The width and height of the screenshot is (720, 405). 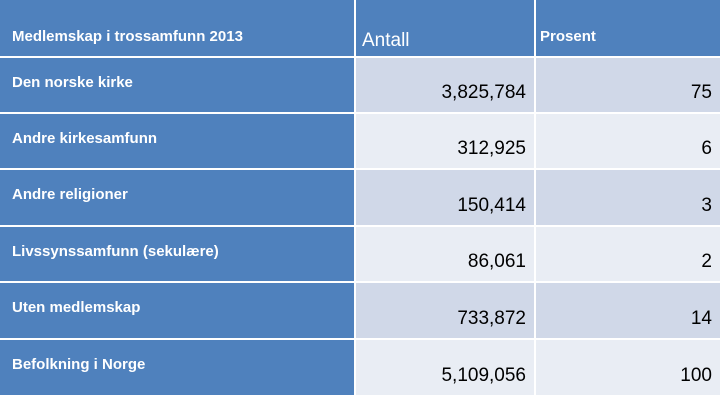 I want to click on row-label-cell: Den norske kirke, so click(x=178, y=86).